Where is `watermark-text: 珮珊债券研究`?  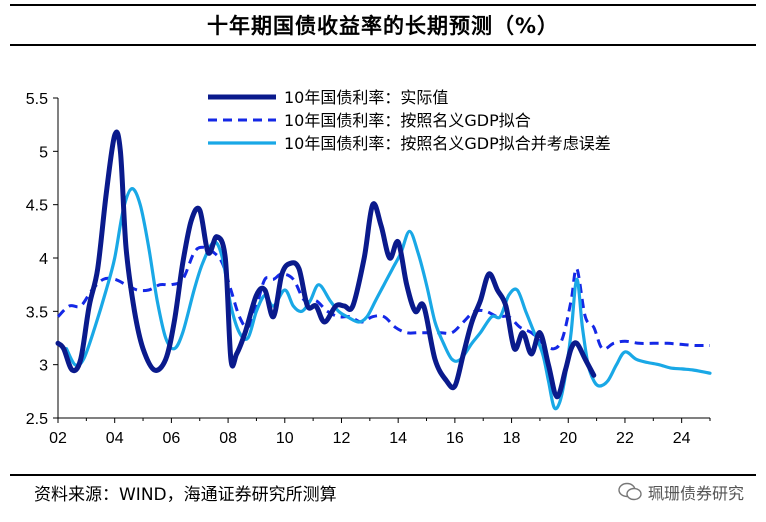 watermark-text: 珮珊债券研究 is located at coordinates (695, 493).